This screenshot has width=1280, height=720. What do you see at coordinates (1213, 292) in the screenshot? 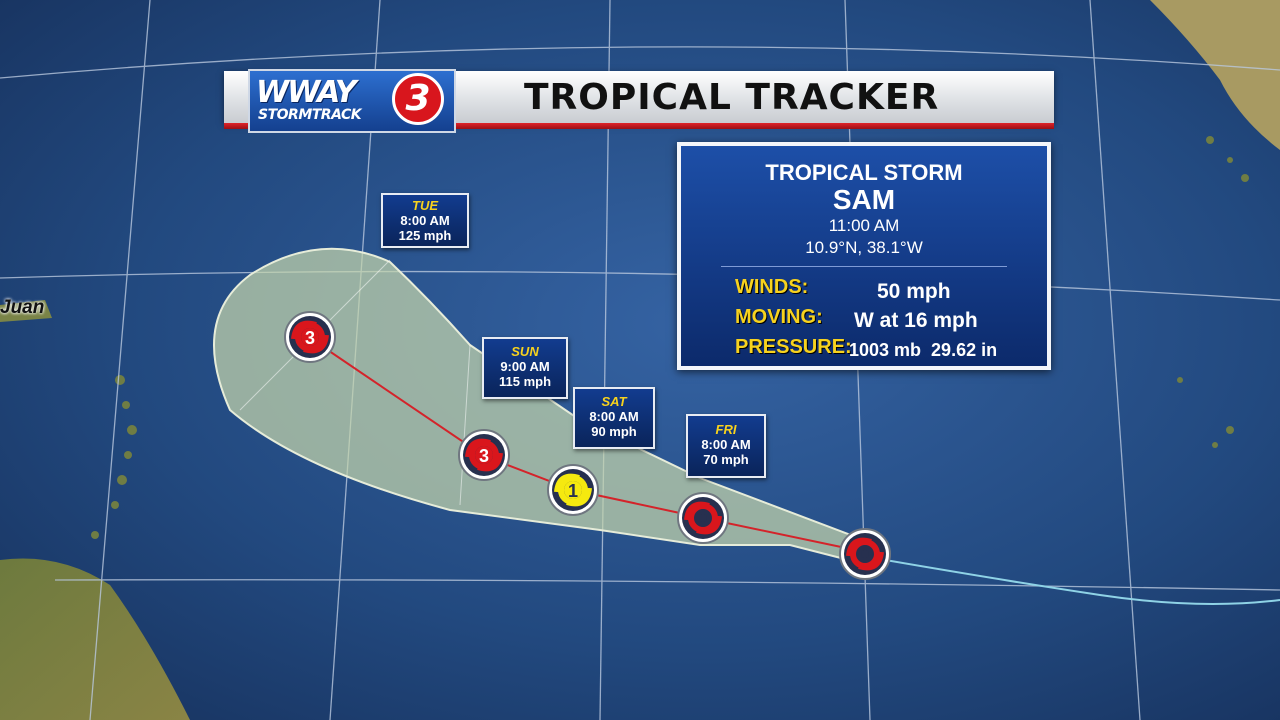
I see `cape-verde-islands` at bounding box center [1213, 292].